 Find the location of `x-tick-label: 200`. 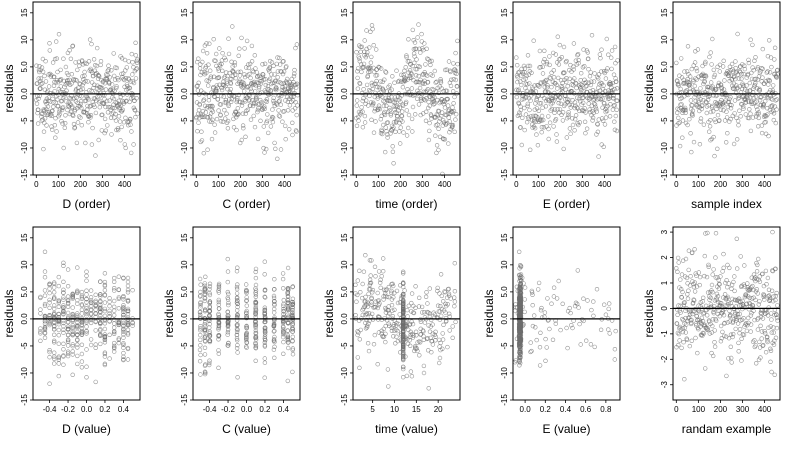

x-tick-label: 200 is located at coordinates (721, 184).